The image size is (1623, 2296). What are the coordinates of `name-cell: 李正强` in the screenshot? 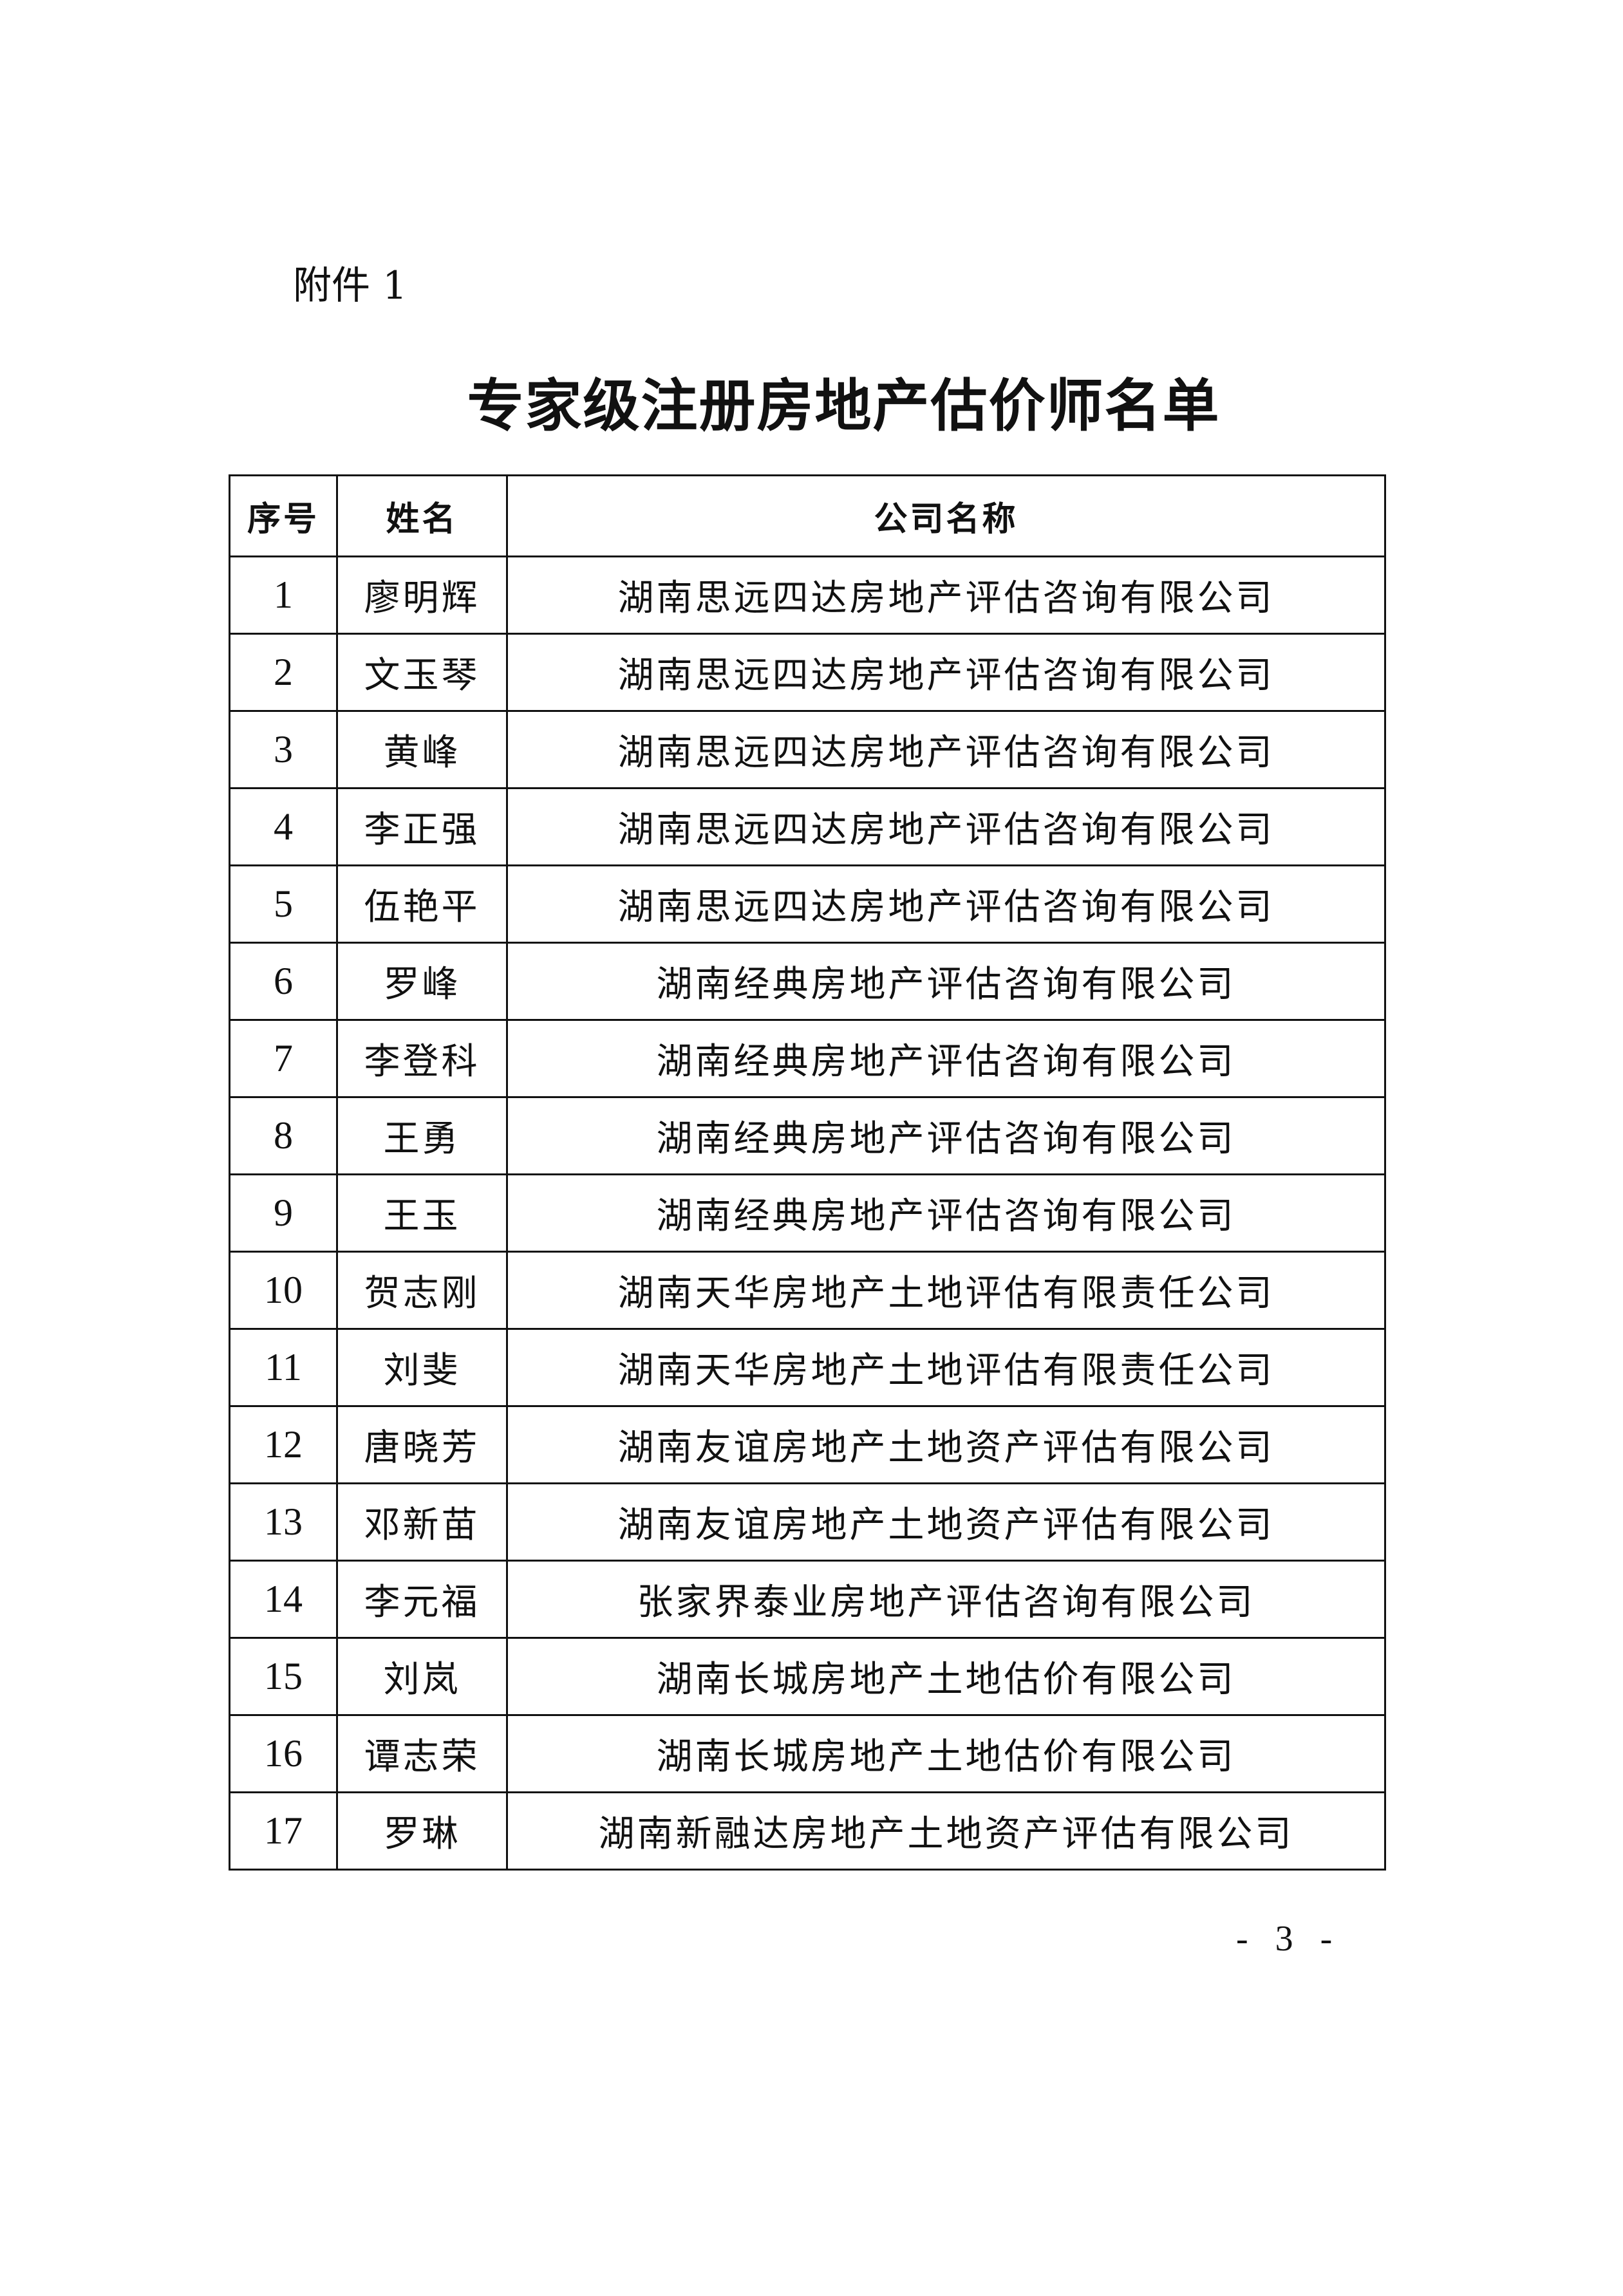 It's located at (422, 826).